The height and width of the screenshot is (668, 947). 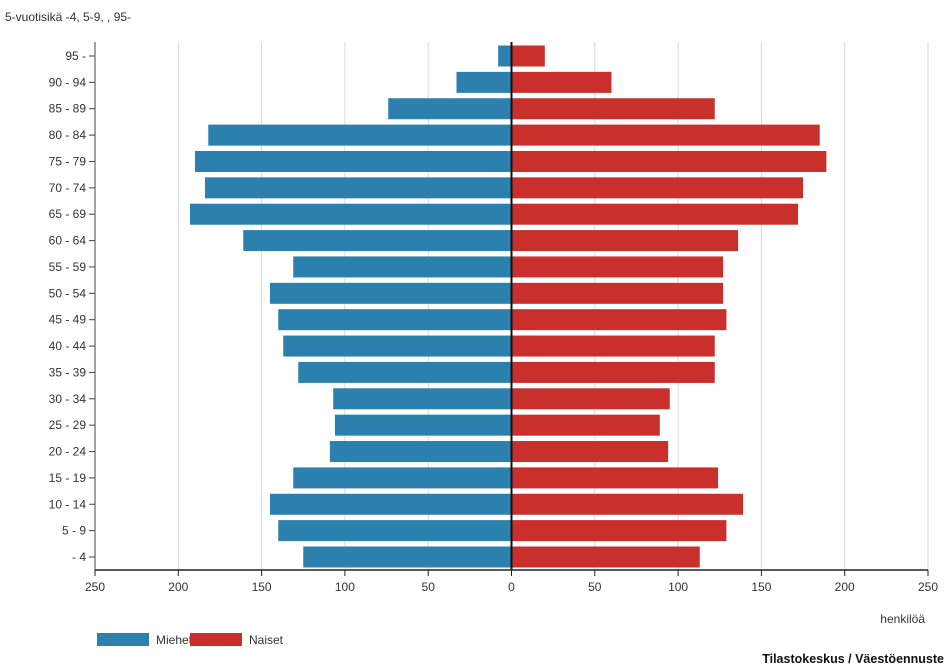 I want to click on legend-swatch-miehet, so click(x=123, y=639).